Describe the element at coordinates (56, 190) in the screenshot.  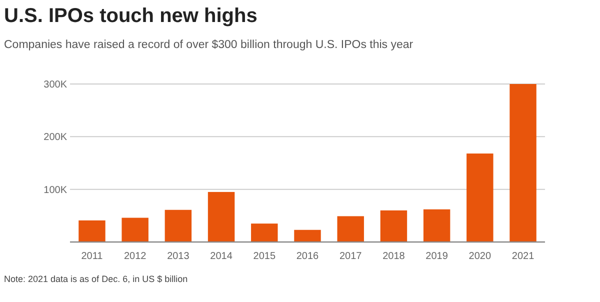
I see `y-tick-label: 100K` at that location.